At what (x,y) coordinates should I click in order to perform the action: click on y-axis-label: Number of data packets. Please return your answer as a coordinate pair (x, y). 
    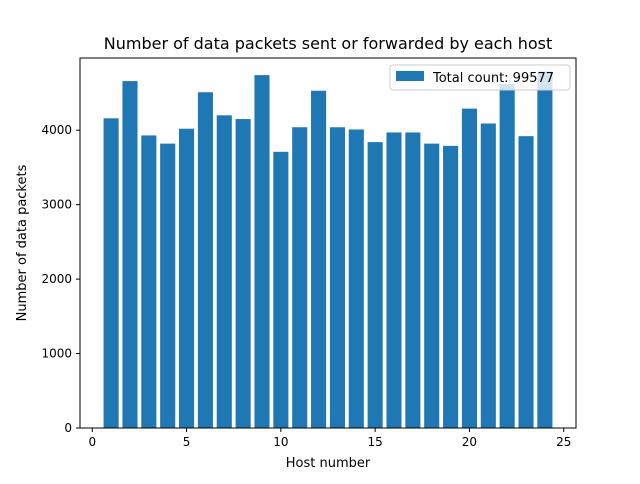
    Looking at the image, I should click on (22, 242).